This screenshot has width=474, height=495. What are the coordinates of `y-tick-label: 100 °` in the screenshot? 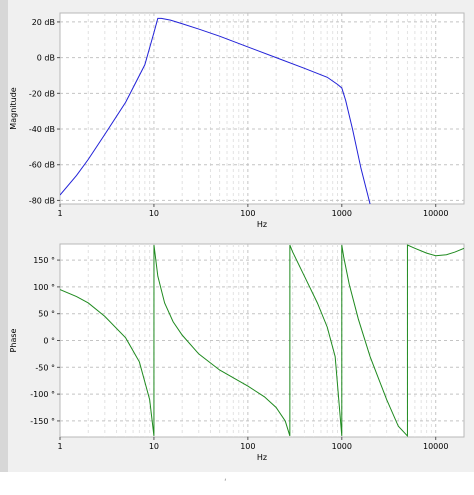 It's located at (44, 287).